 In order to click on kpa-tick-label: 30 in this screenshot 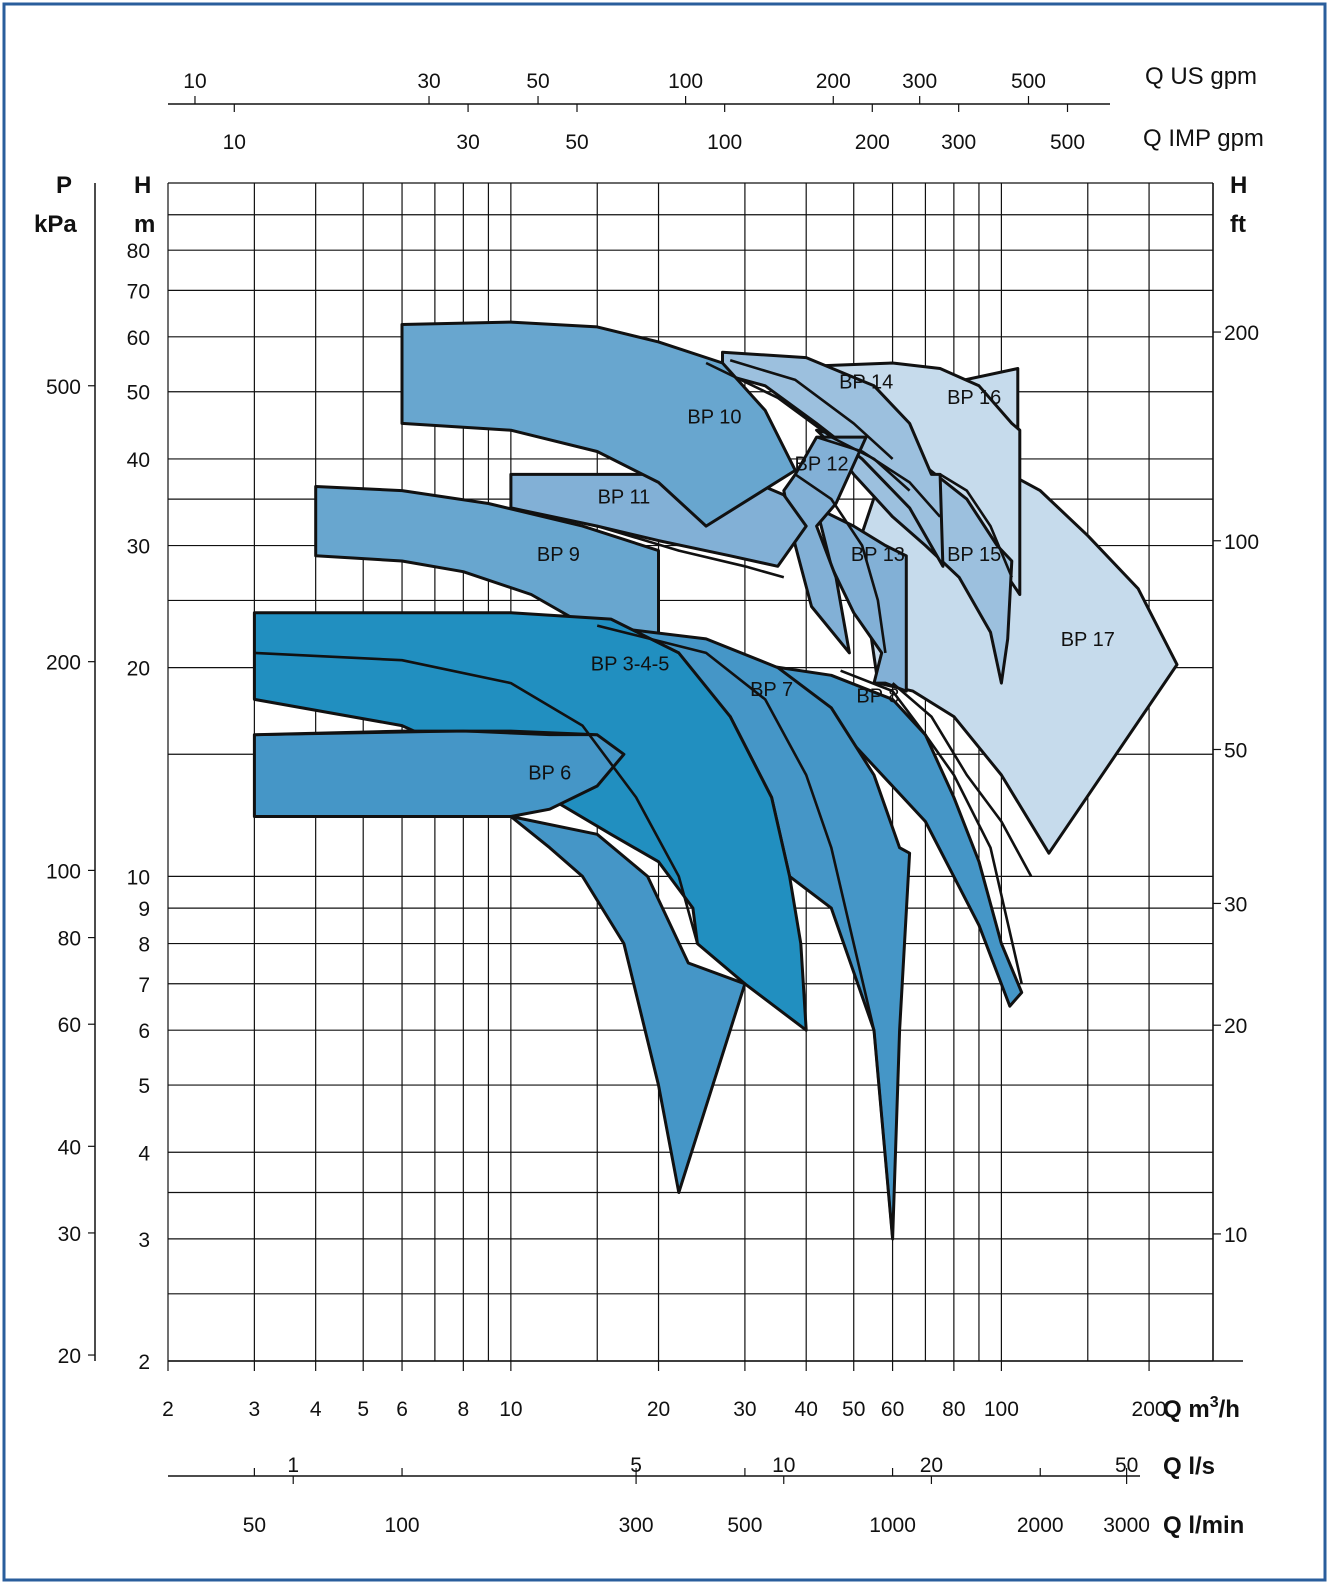, I will do `click(69, 1234)`.